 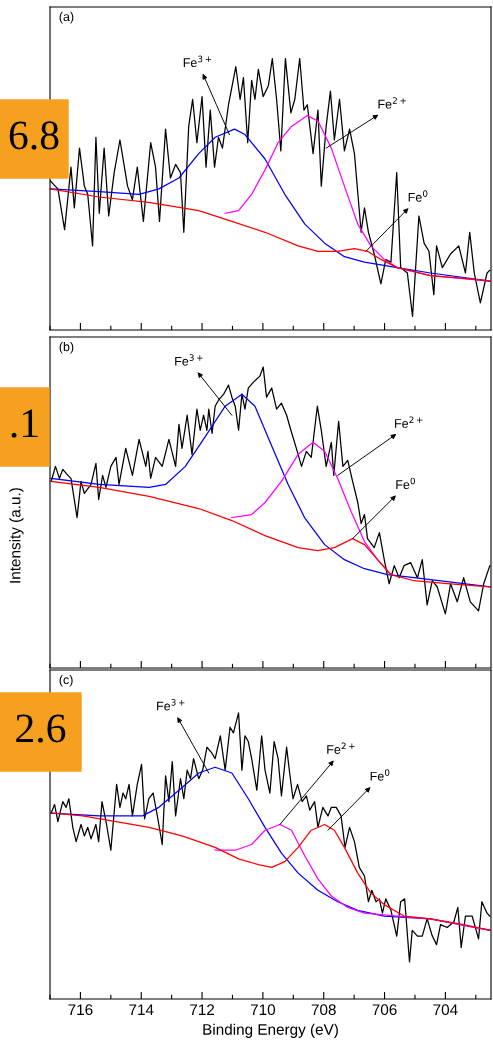 I want to click on x-tick-label: 706, so click(x=384, y=1010).